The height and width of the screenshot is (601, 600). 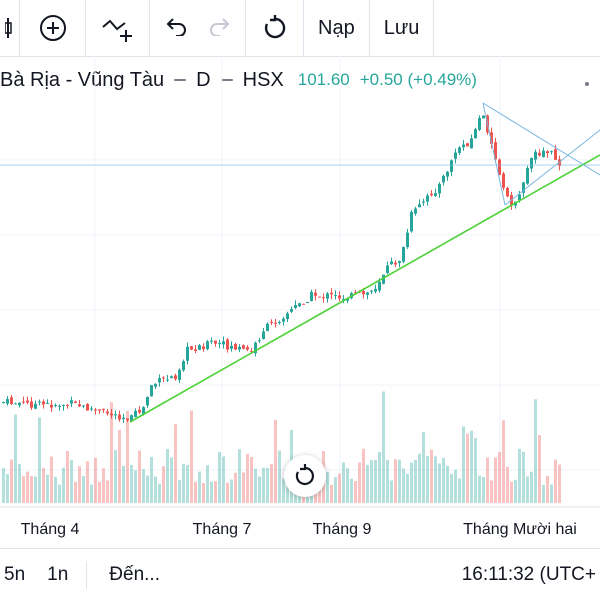 I want to click on undo-icon, so click(x=176, y=28).